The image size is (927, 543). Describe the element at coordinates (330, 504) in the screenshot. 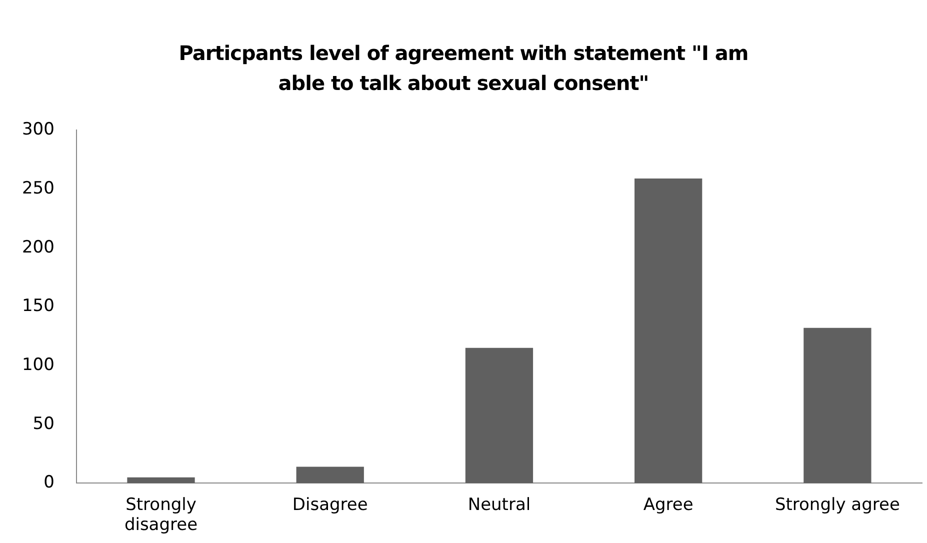

I see `x-tick-label: Disagree` at that location.